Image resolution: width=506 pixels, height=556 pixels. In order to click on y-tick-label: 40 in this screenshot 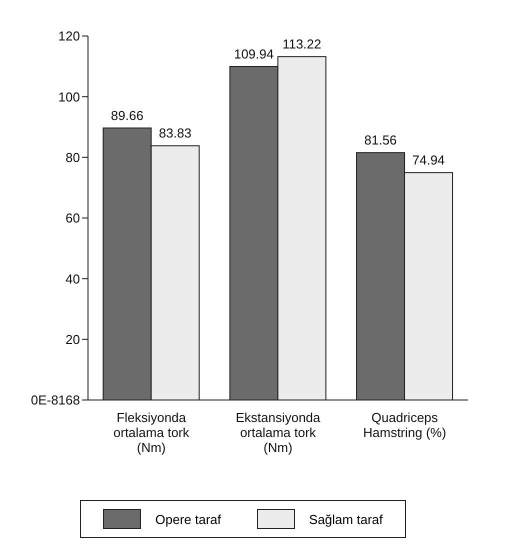, I will do `click(73, 278)`.